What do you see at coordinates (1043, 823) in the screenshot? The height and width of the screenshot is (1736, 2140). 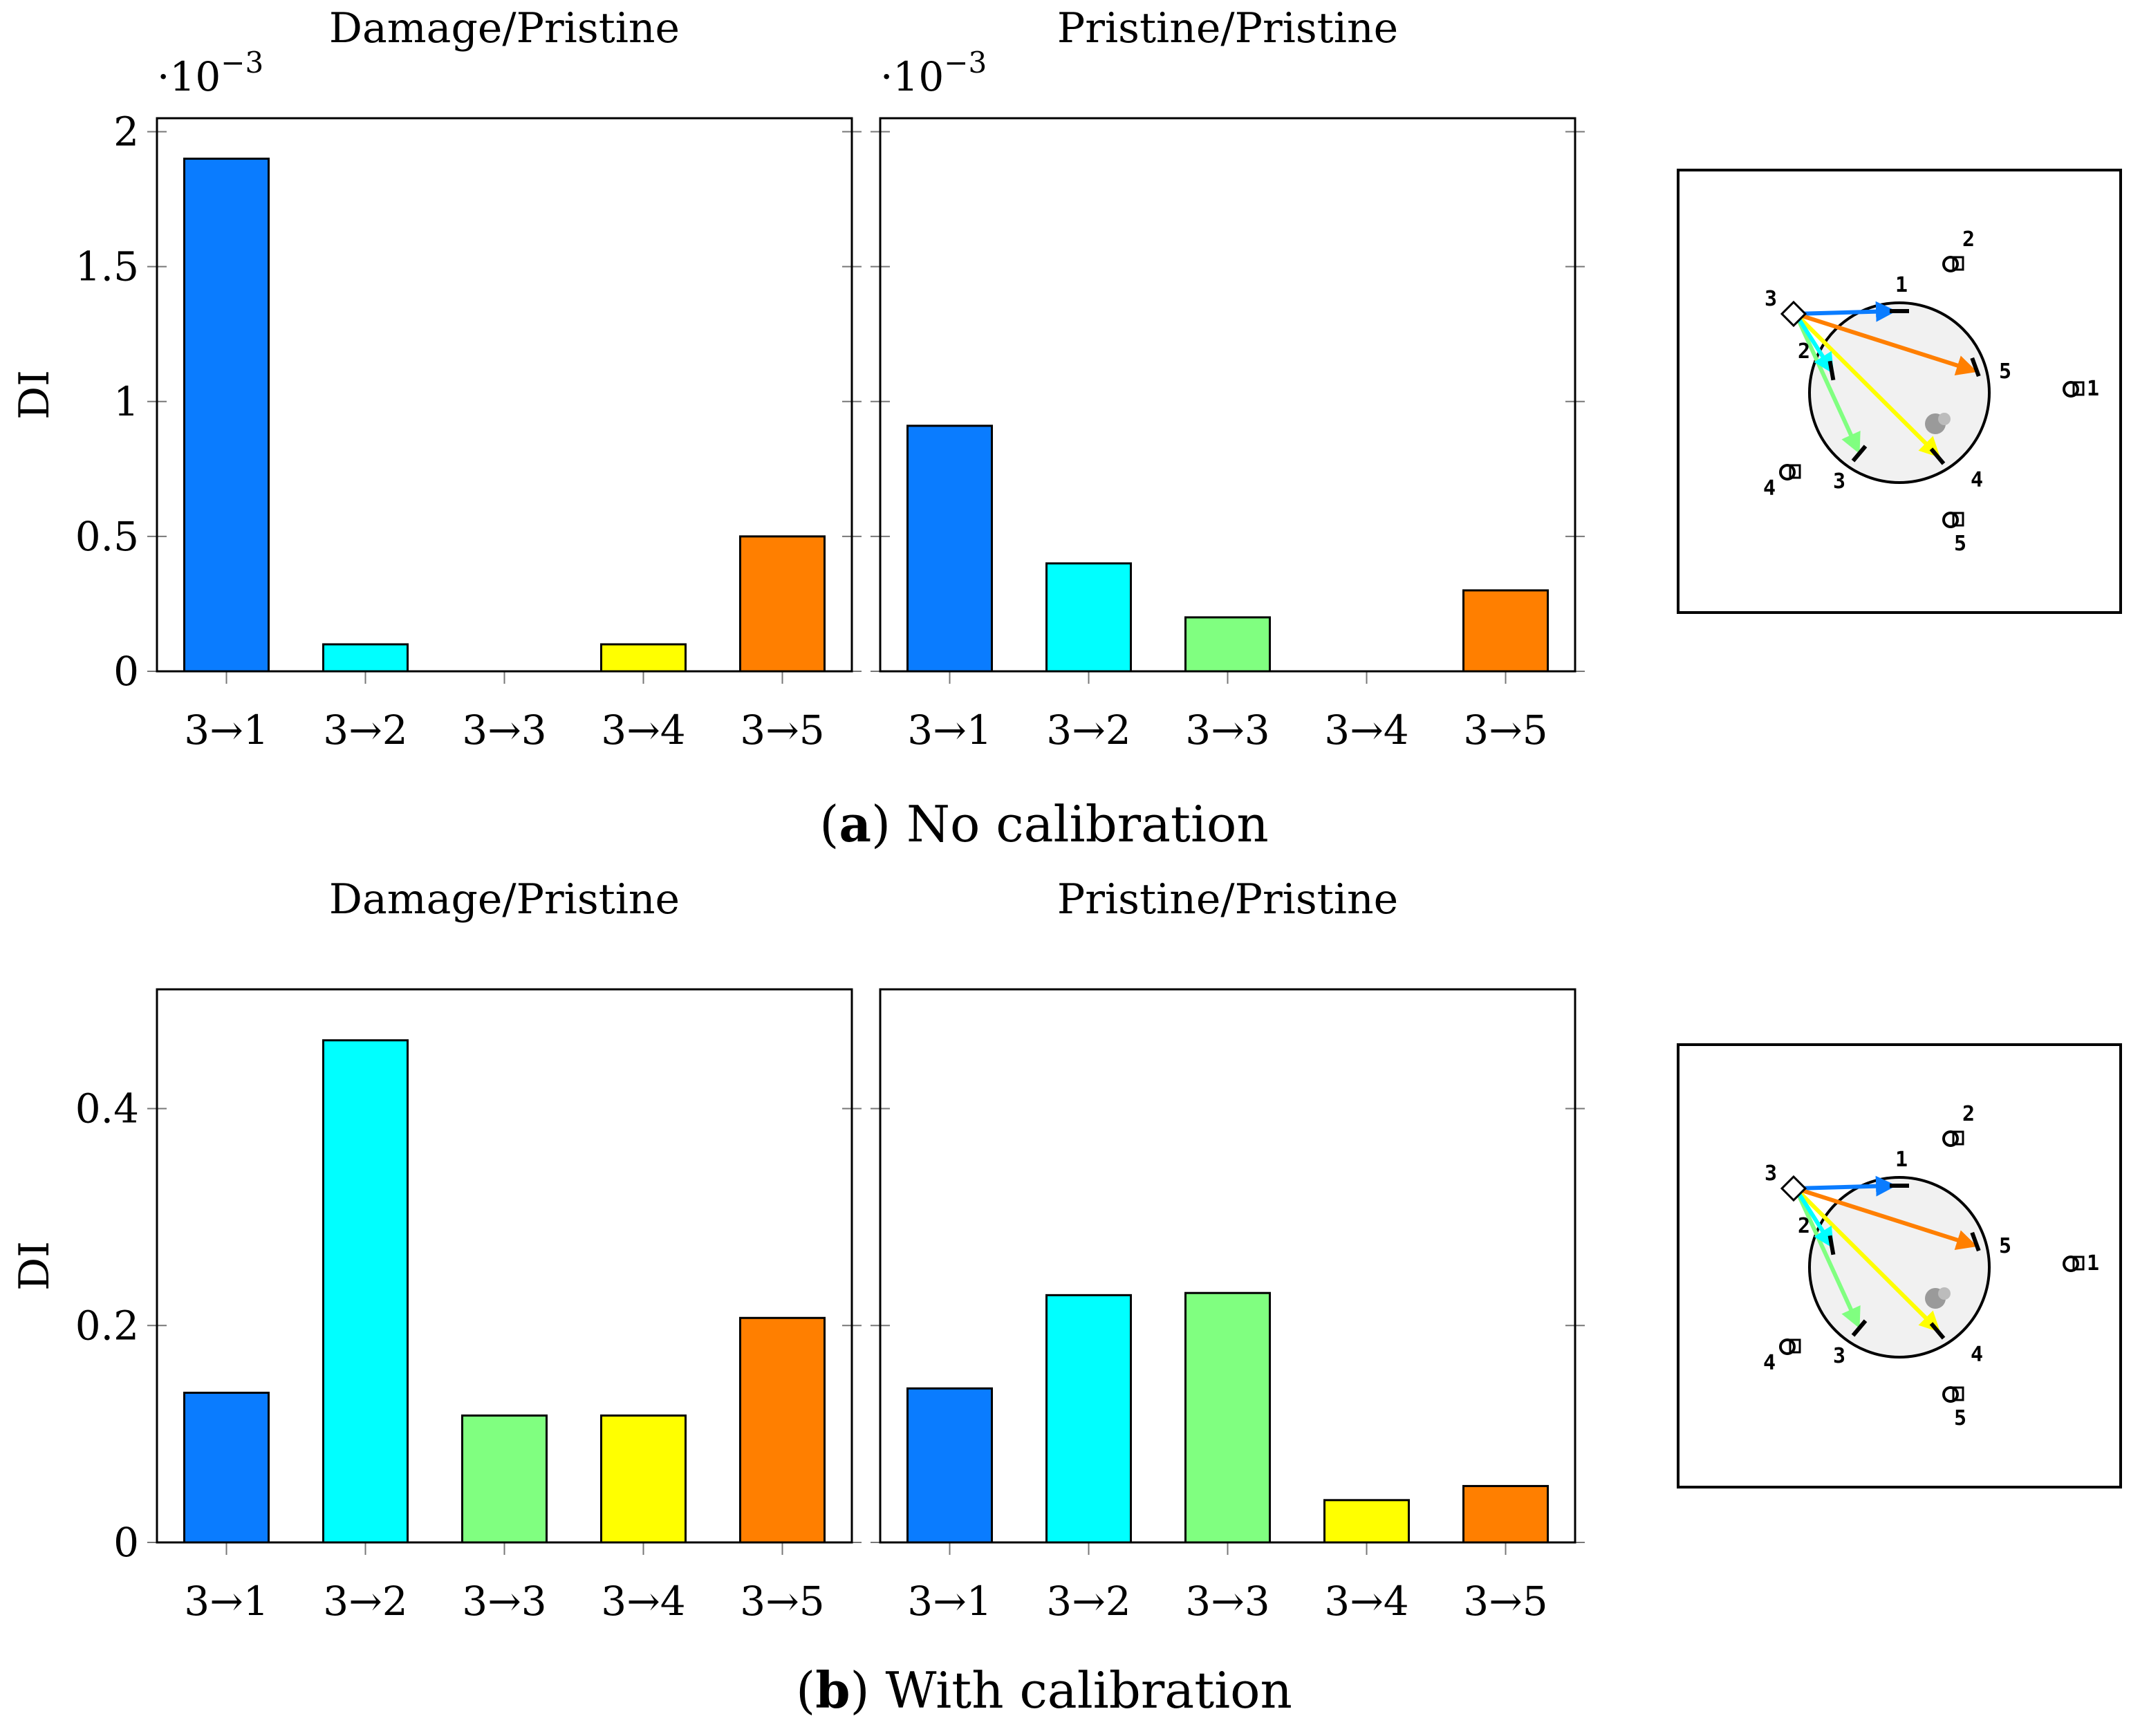 I see `caption-a: (a) No calibration` at bounding box center [1043, 823].